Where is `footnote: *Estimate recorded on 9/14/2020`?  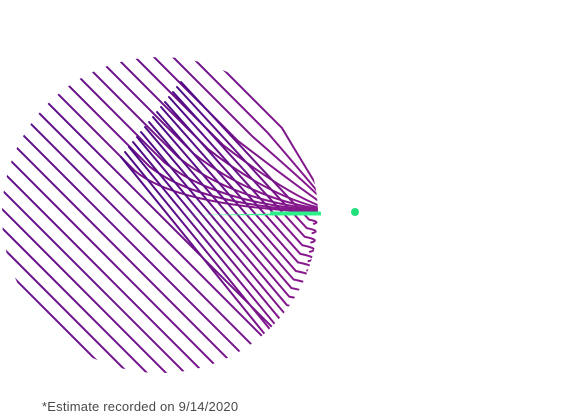 footnote: *Estimate recorded on 9/14/2020 is located at coordinates (140, 406).